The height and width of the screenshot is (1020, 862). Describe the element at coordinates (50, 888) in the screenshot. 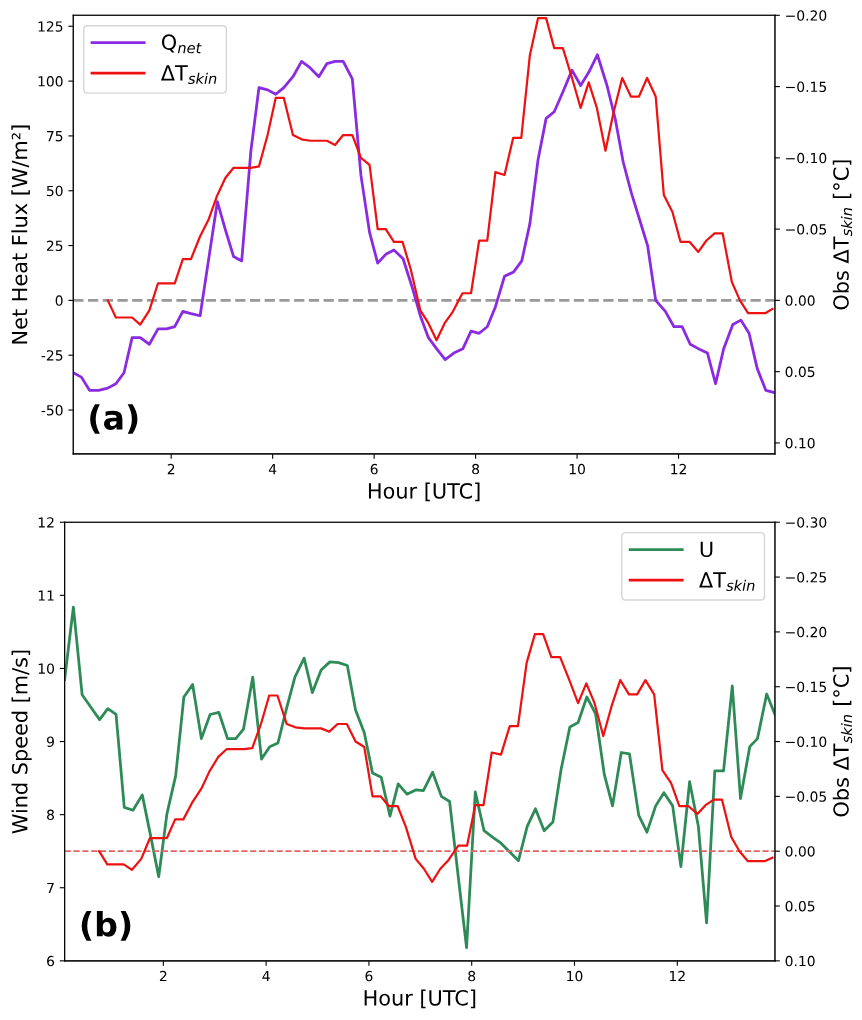

I see `y-tick-label: 7` at that location.